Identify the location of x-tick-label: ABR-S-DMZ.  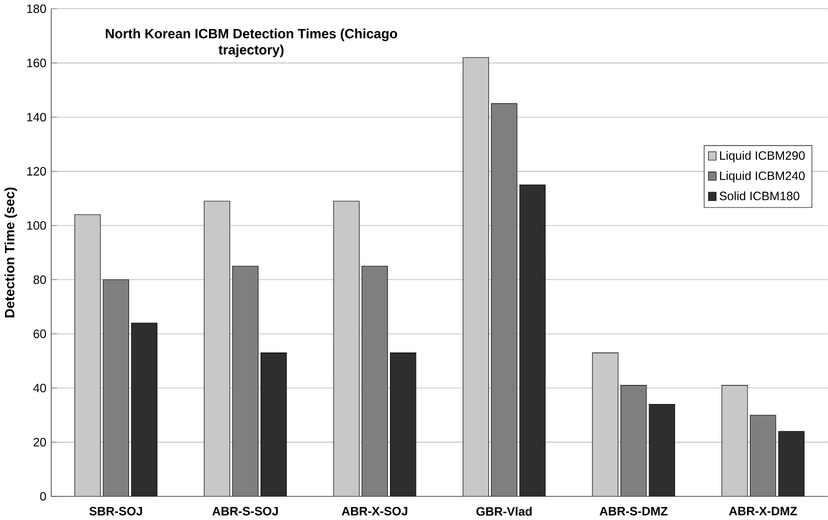
(634, 511).